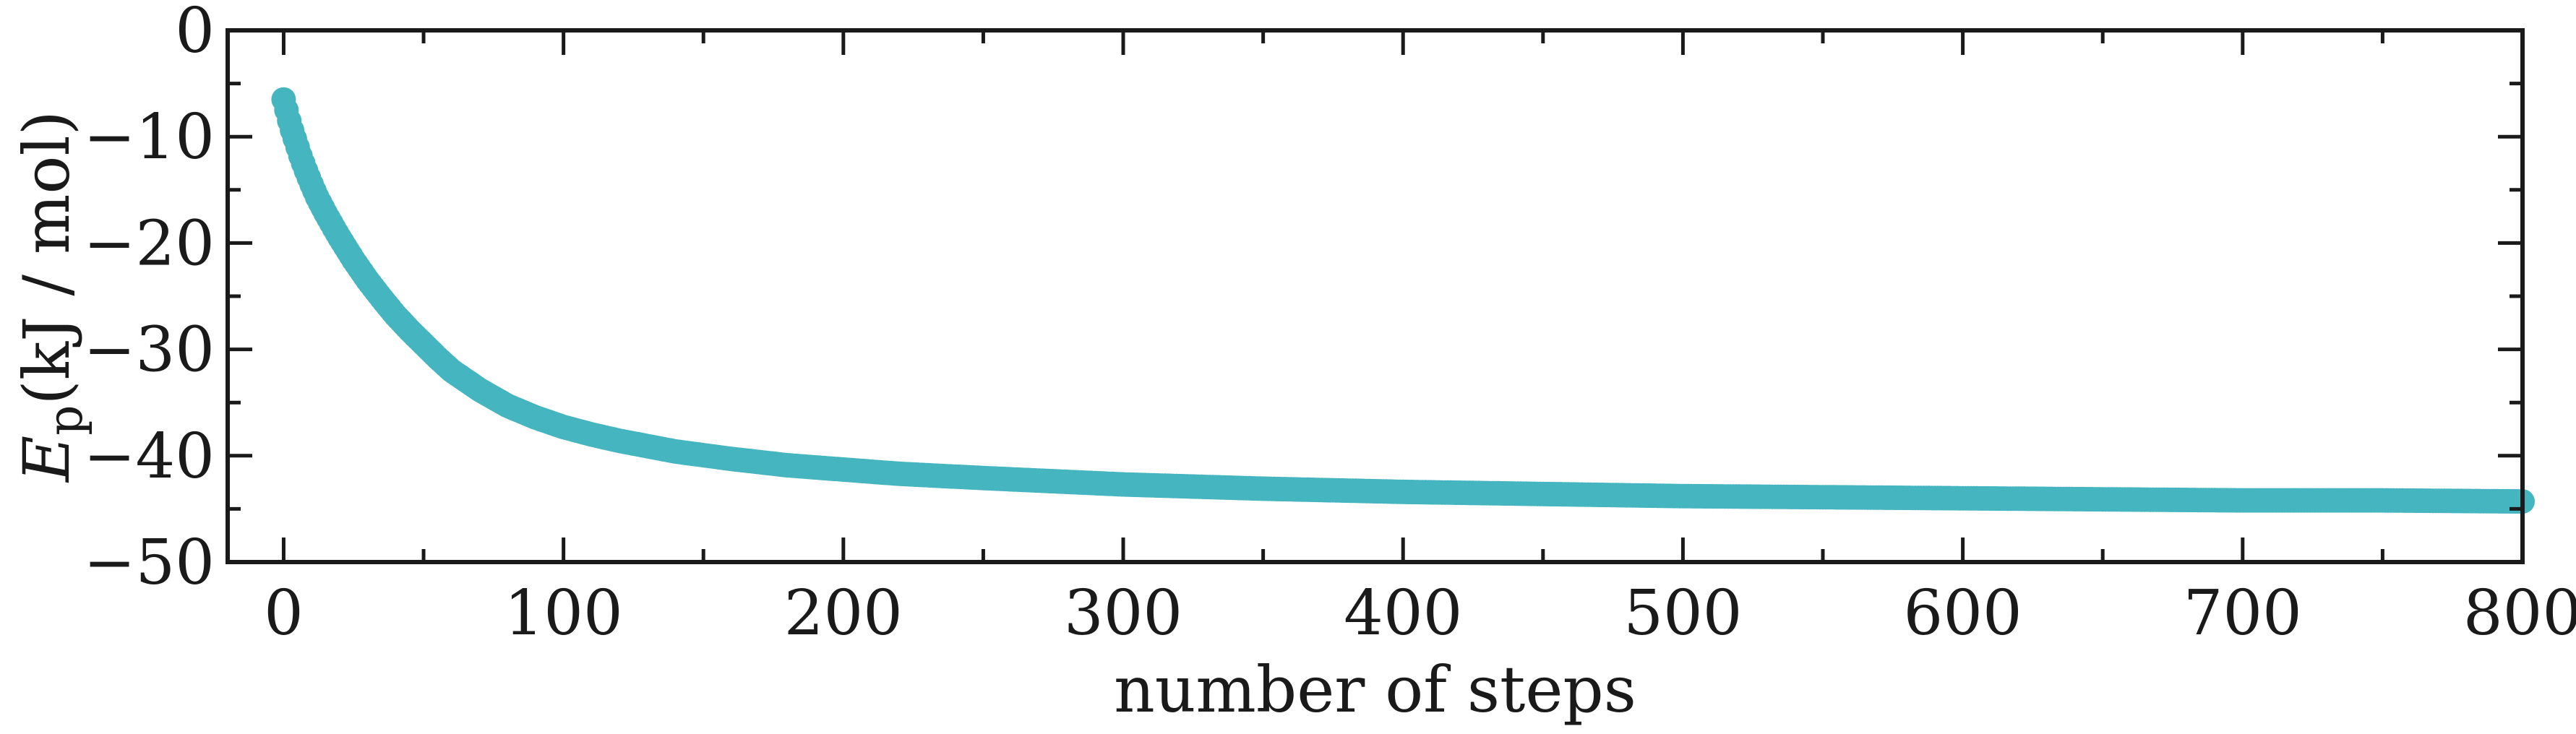  Describe the element at coordinates (1403, 613) in the screenshot. I see `x-tick-label: 400` at that location.